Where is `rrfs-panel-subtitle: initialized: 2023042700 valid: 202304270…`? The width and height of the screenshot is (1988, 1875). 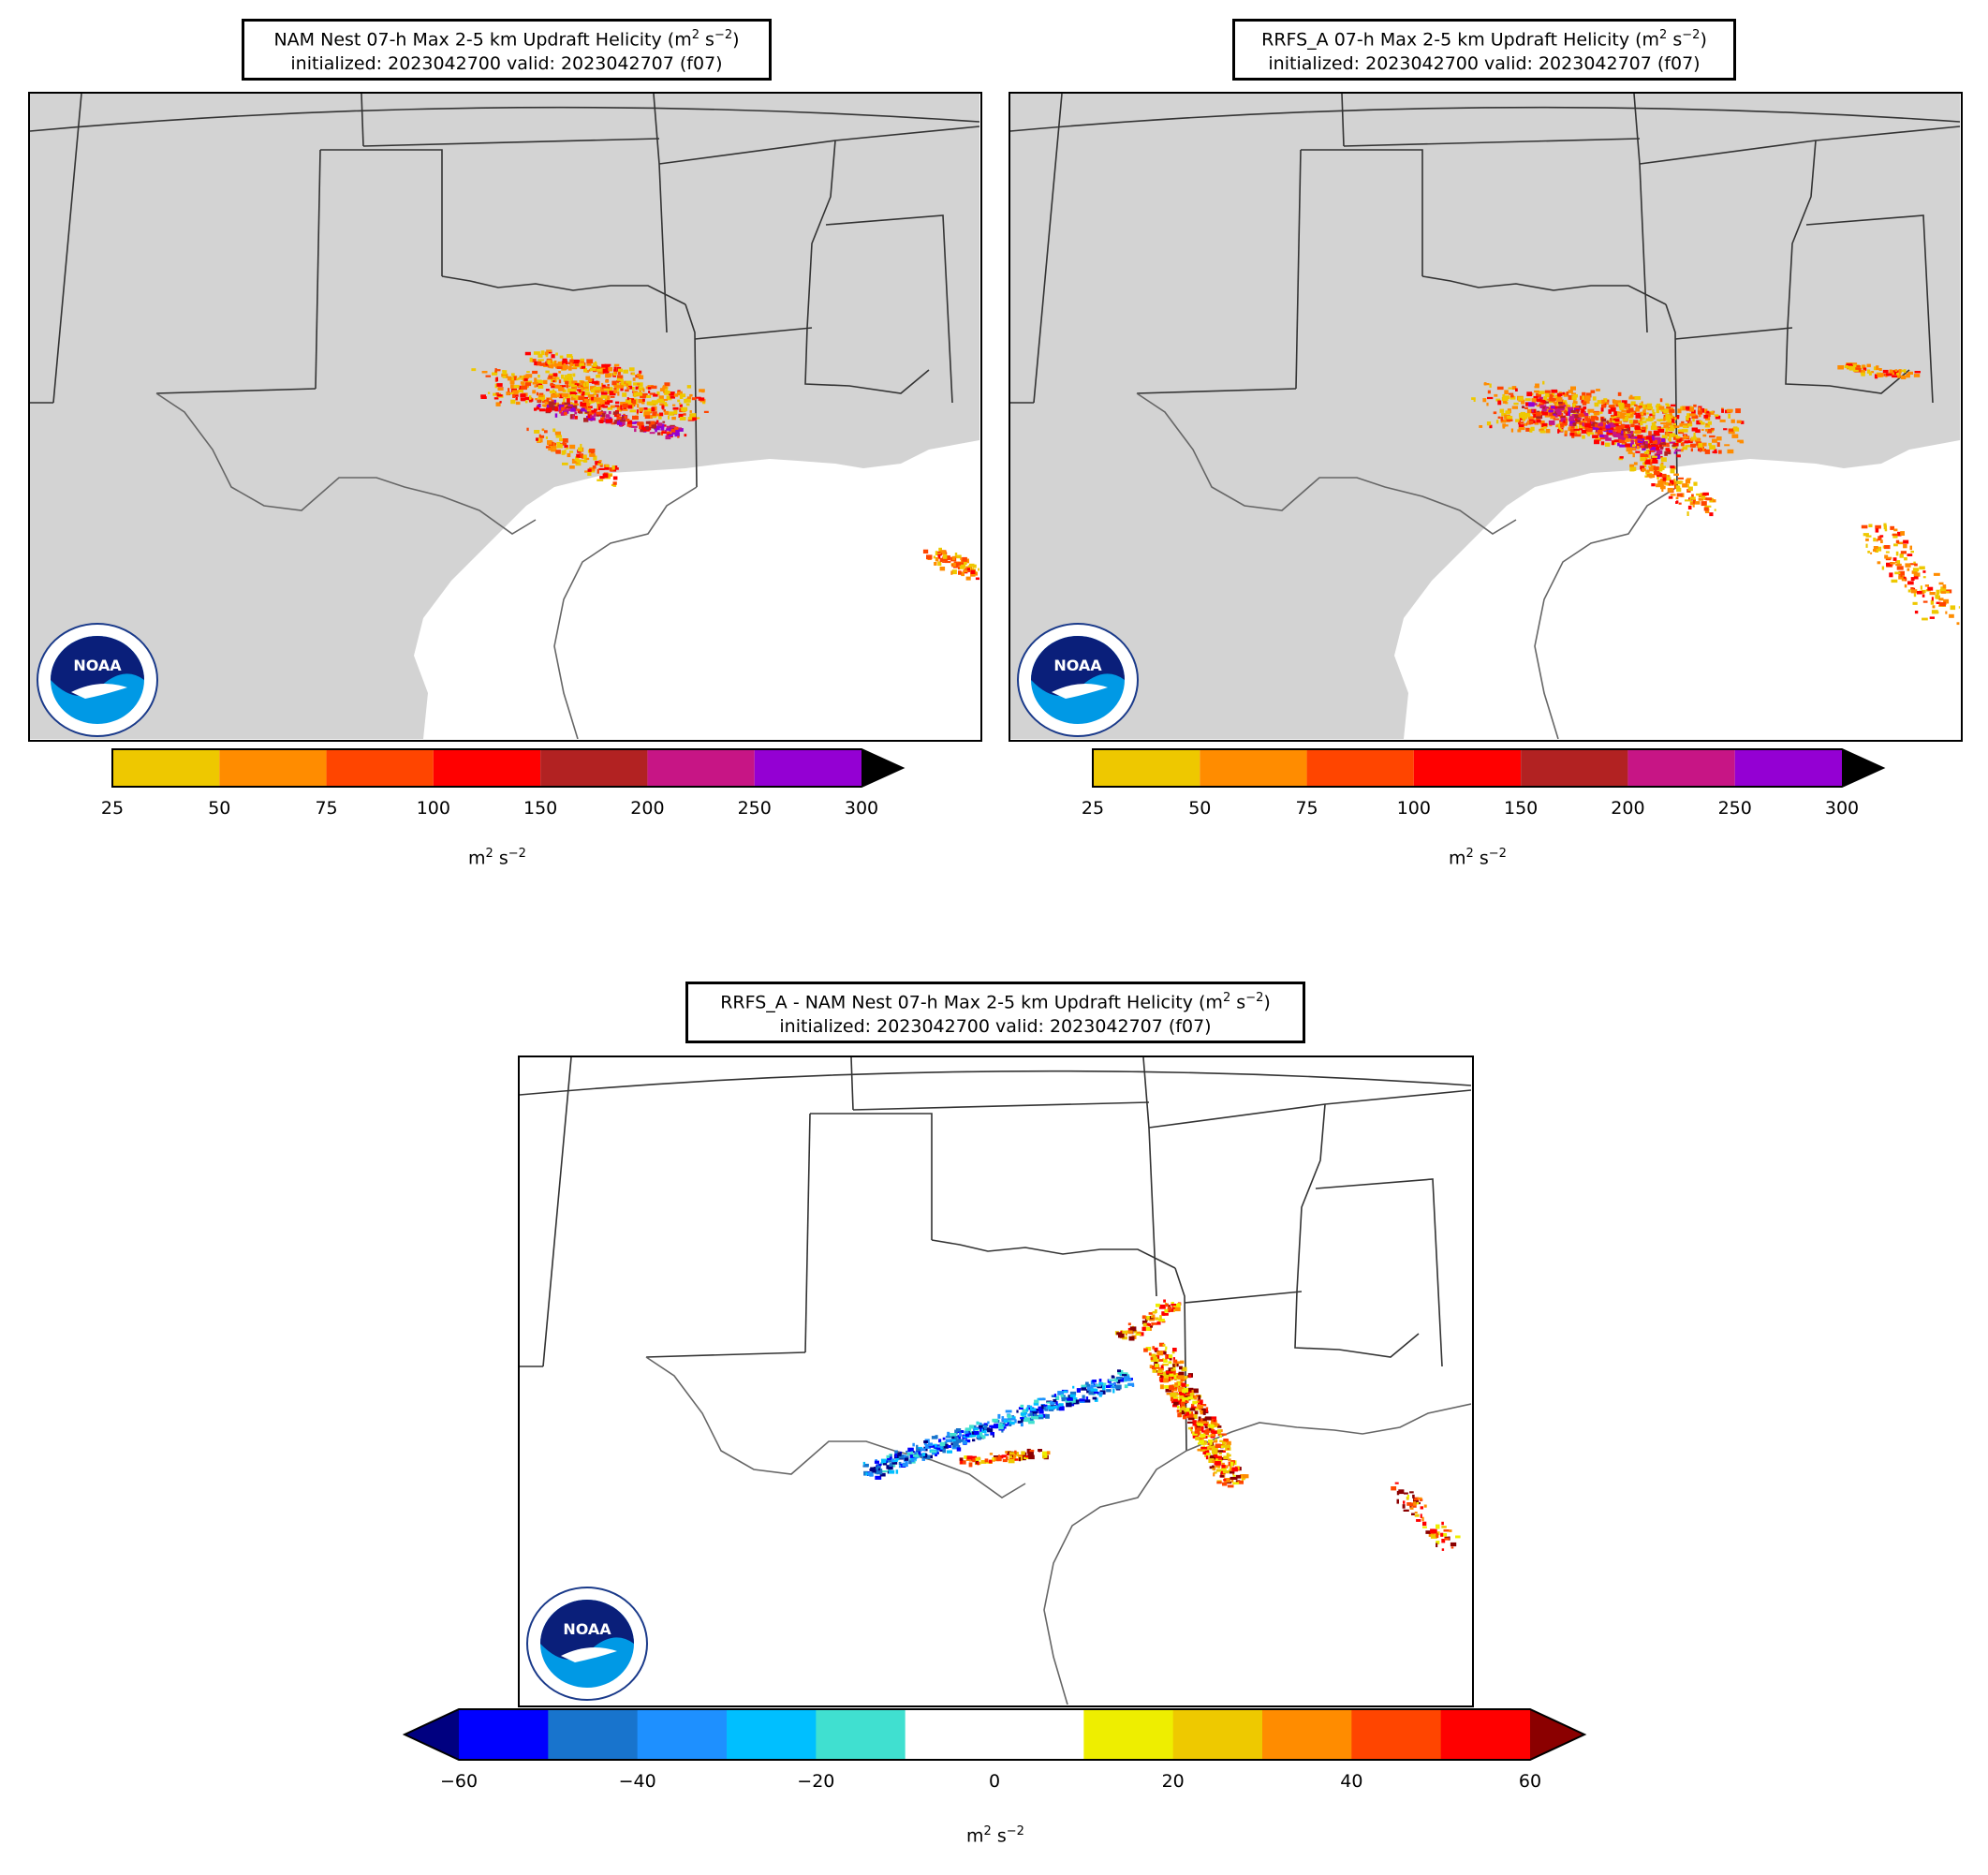
rrfs-panel-subtitle: initialized: 2023042700 valid: 202304270… is located at coordinates (1485, 64).